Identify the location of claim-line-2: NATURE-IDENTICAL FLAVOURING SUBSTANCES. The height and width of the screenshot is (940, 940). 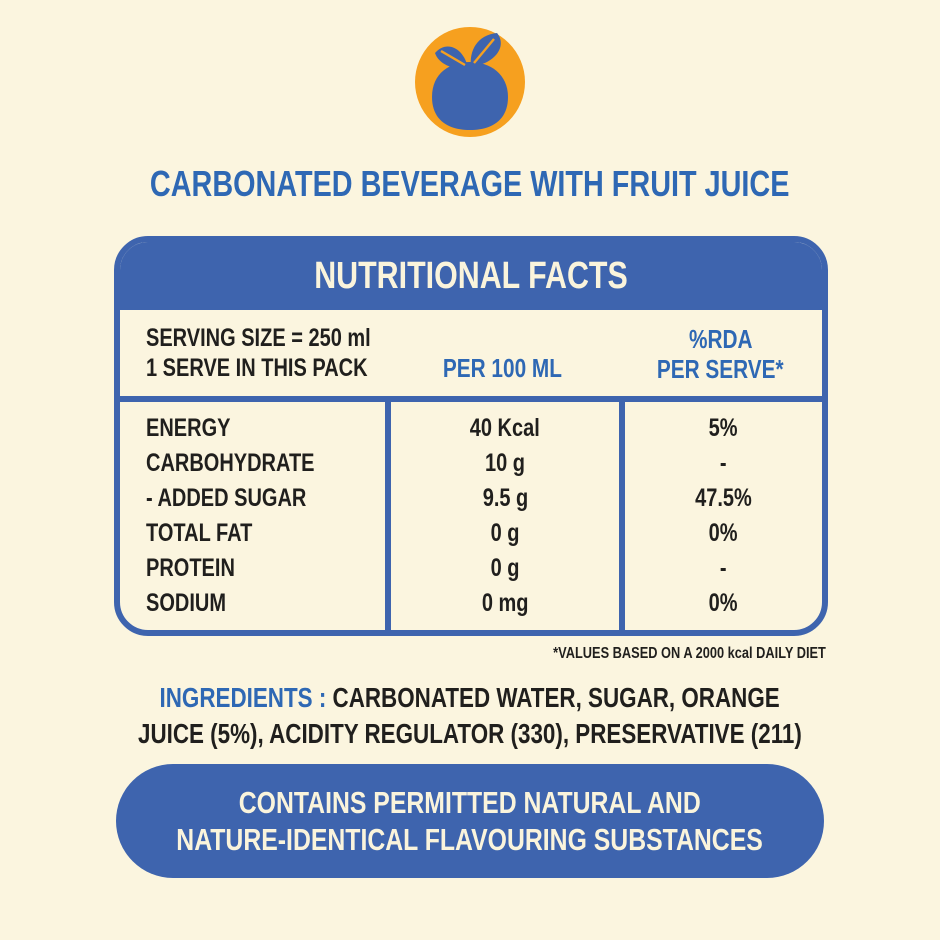
(470, 839).